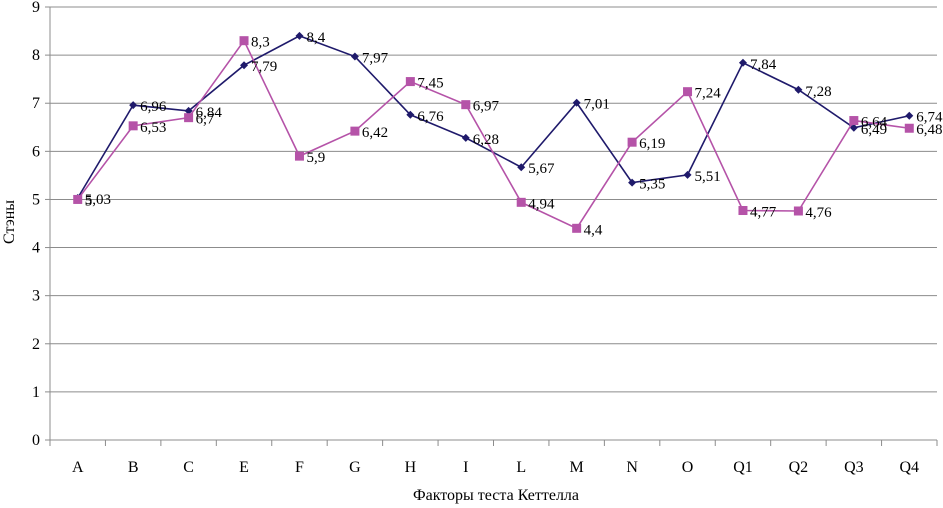  I want to click on x-tick-label: F, so click(299, 467).